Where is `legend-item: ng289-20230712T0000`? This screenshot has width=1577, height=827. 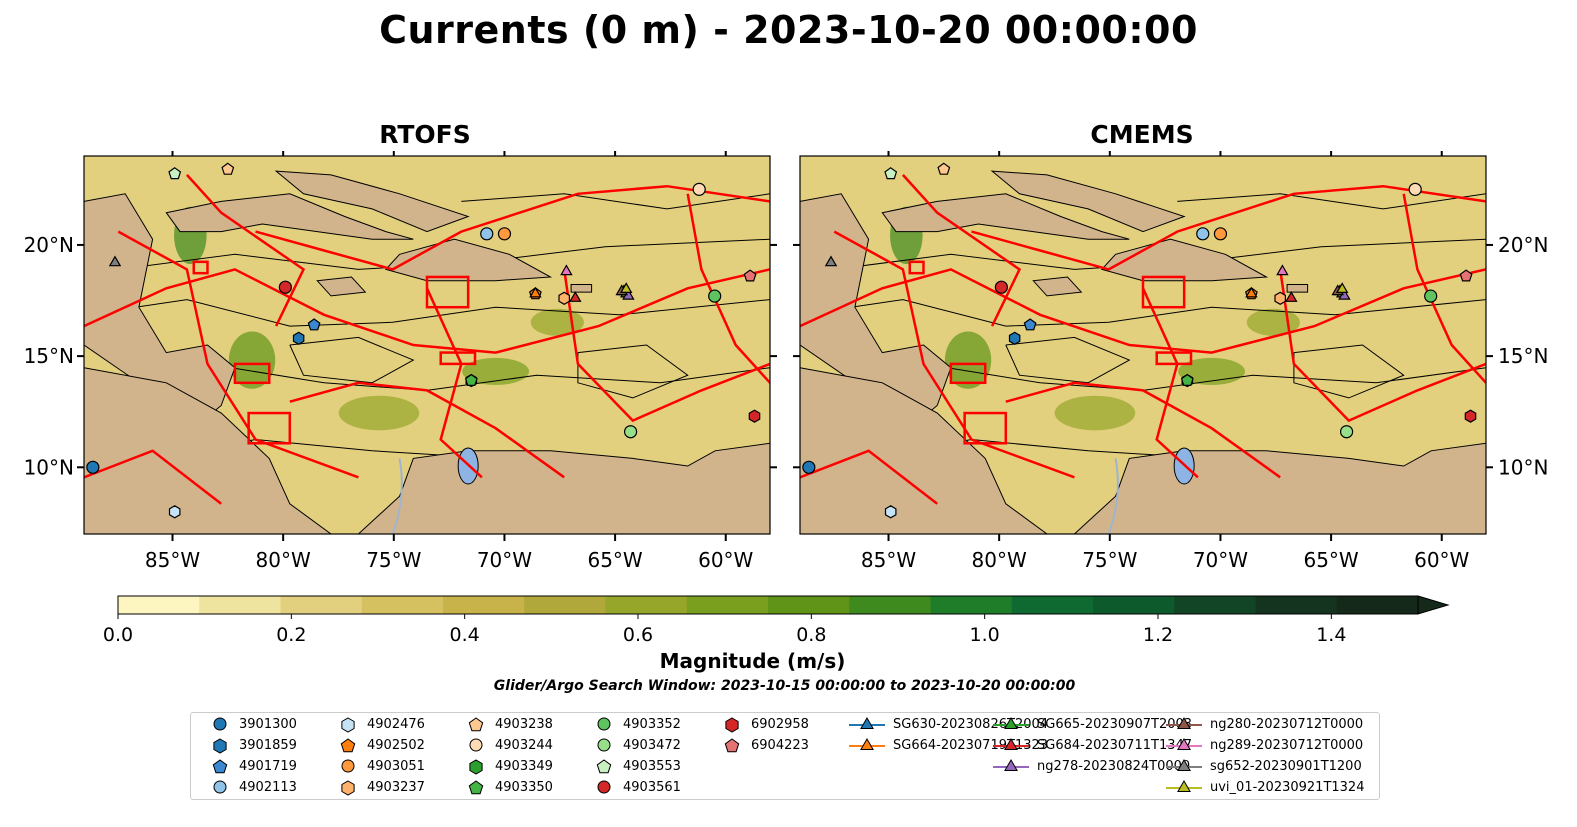
legend-item: ng289-20230712T0000 is located at coordinates (1264, 745).